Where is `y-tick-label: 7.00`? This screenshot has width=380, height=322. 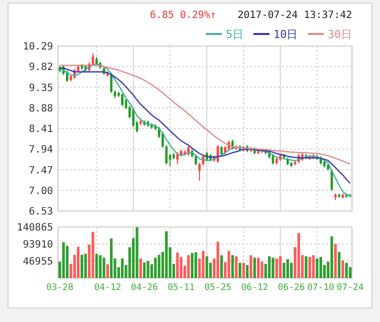 y-tick-label: 7.00 is located at coordinates (40, 191).